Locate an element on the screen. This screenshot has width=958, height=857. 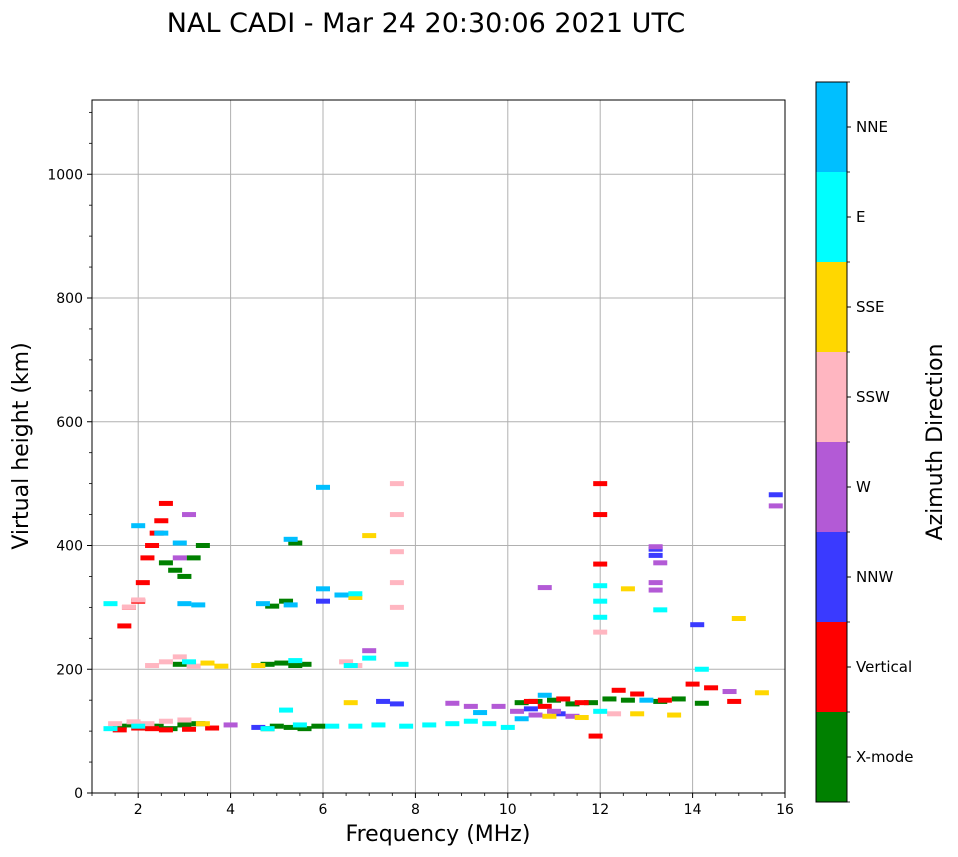
y-axis: 0 200 400 600 800 1000 is located at coordinates (69, 456).